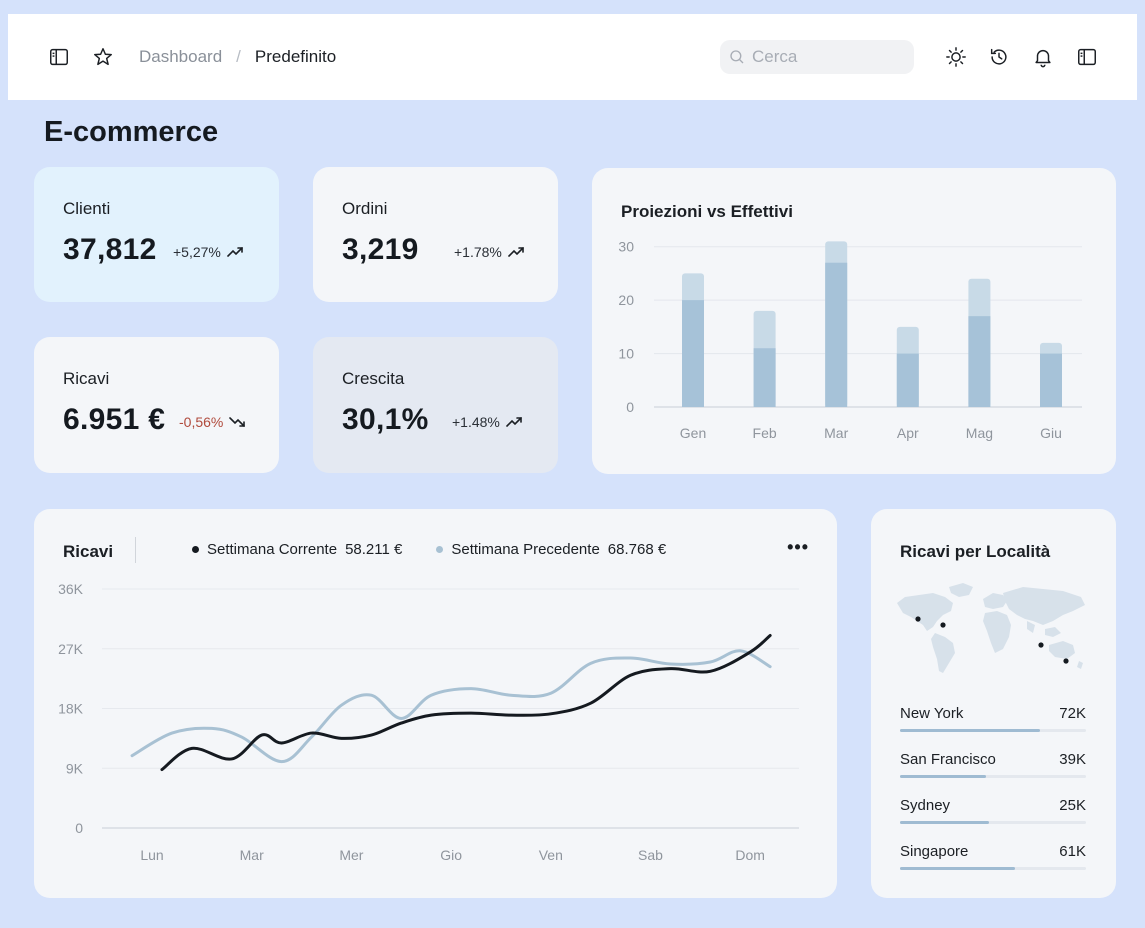 Image resolution: width=1145 pixels, height=928 pixels. Describe the element at coordinates (103, 57) in the screenshot. I see `star-icon` at that location.